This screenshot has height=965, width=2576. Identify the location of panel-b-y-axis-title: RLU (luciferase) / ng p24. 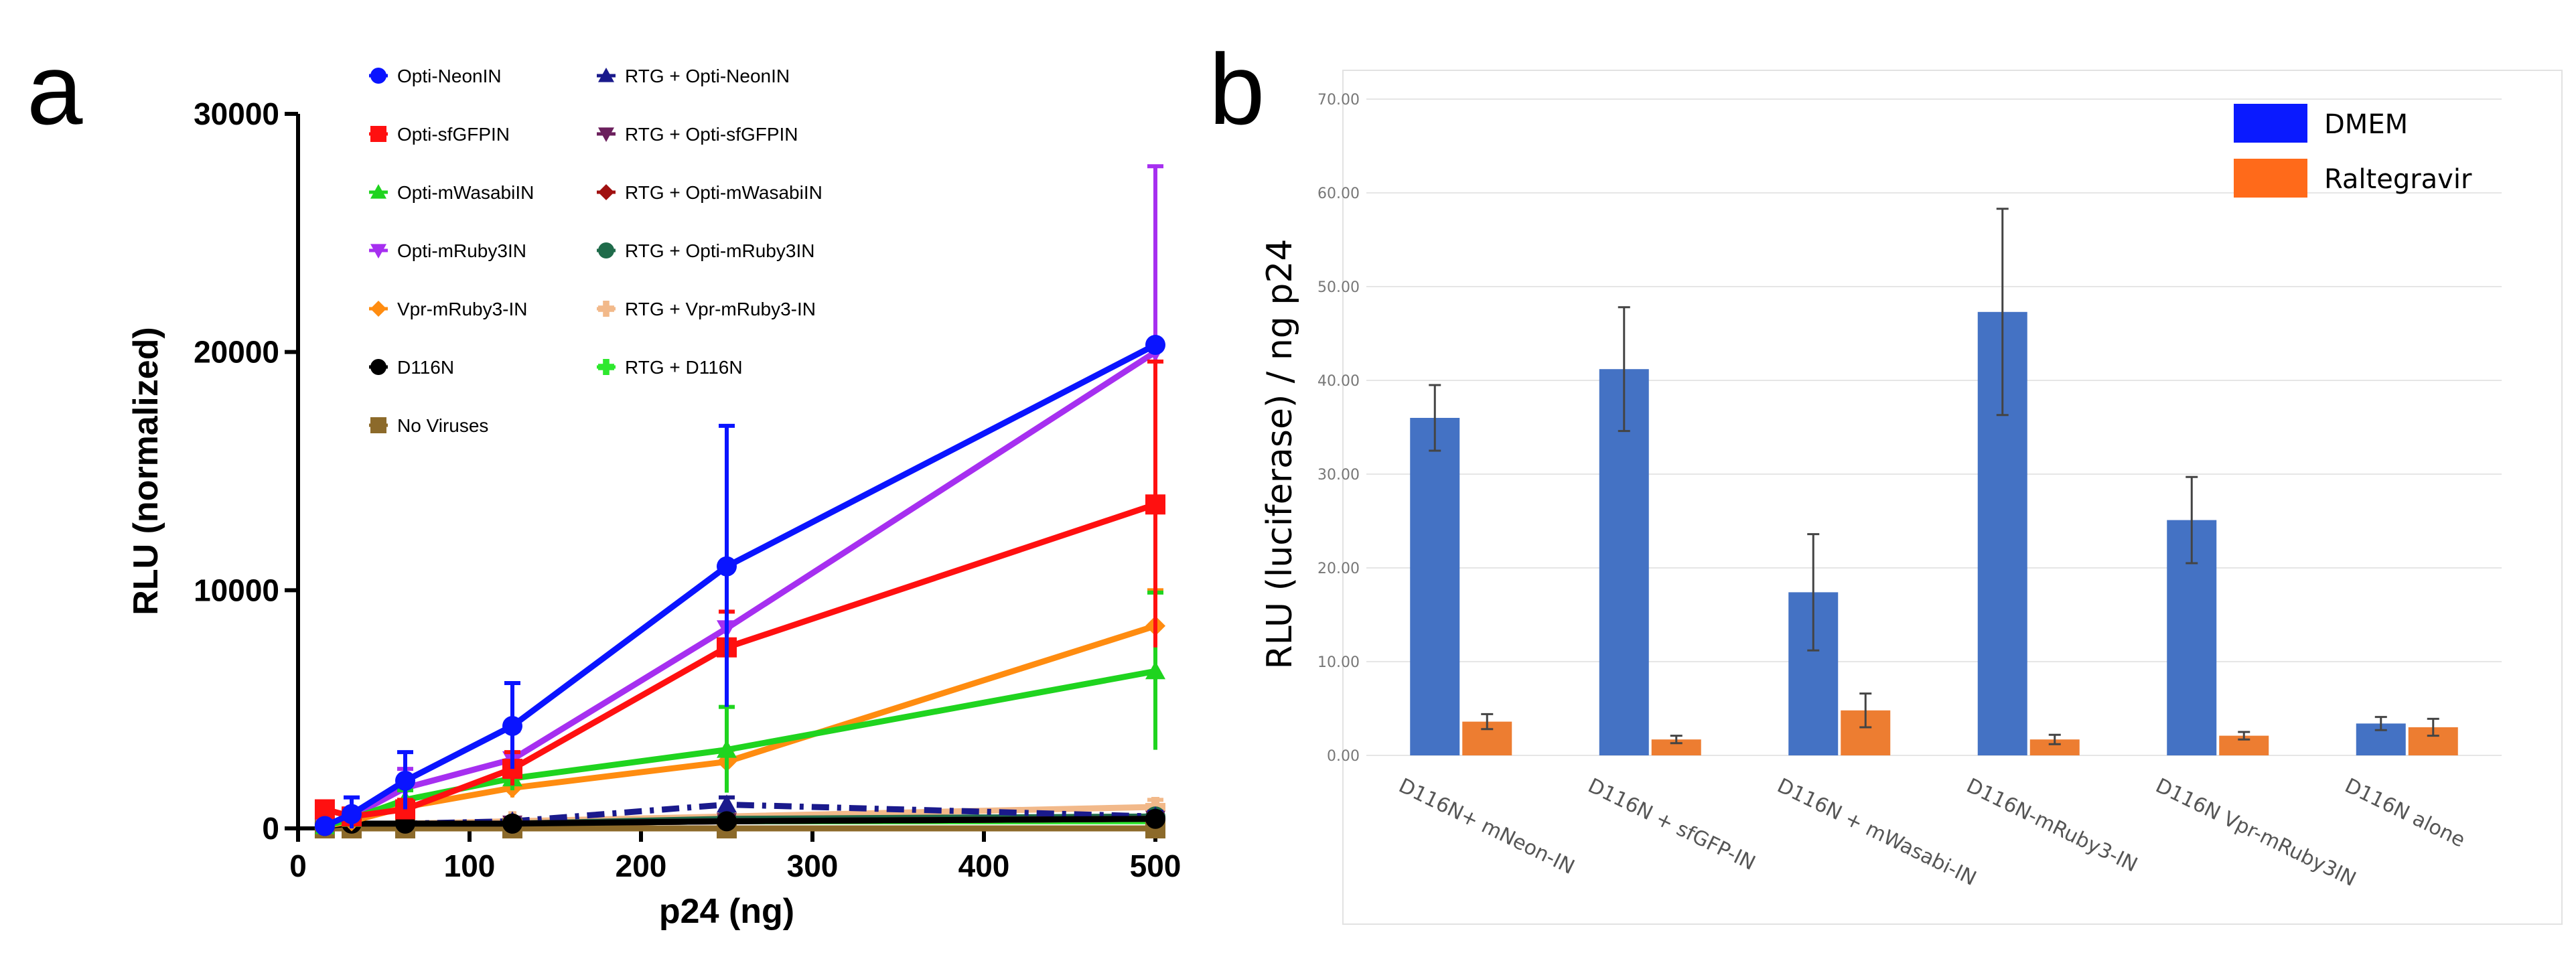
(1280, 454).